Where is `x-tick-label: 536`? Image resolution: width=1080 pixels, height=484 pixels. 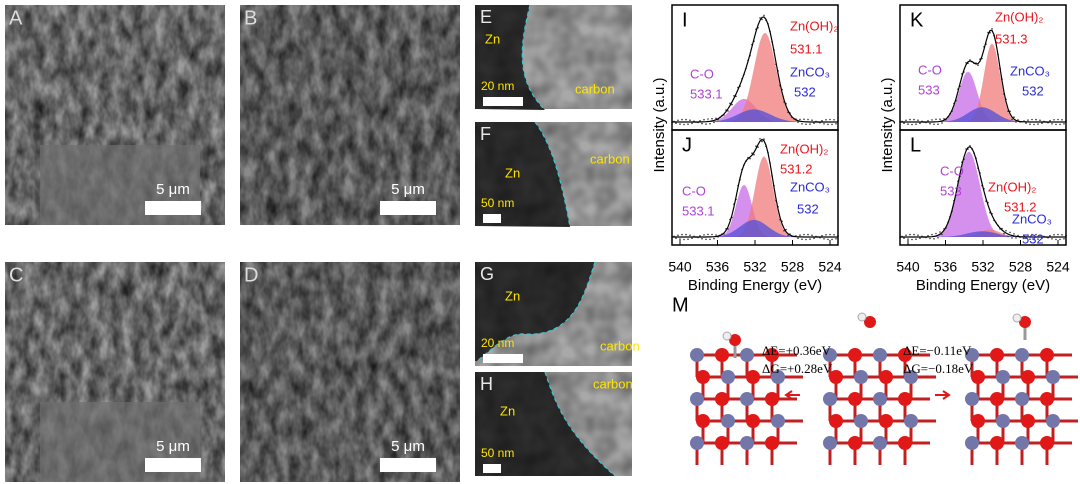
x-tick-label: 536 is located at coordinates (718, 267).